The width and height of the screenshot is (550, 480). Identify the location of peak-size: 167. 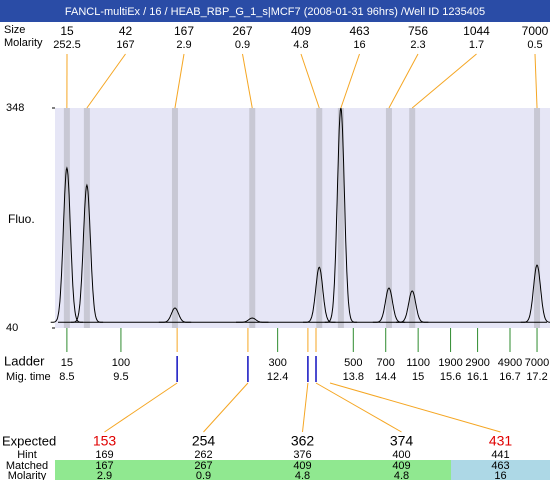
(184, 31).